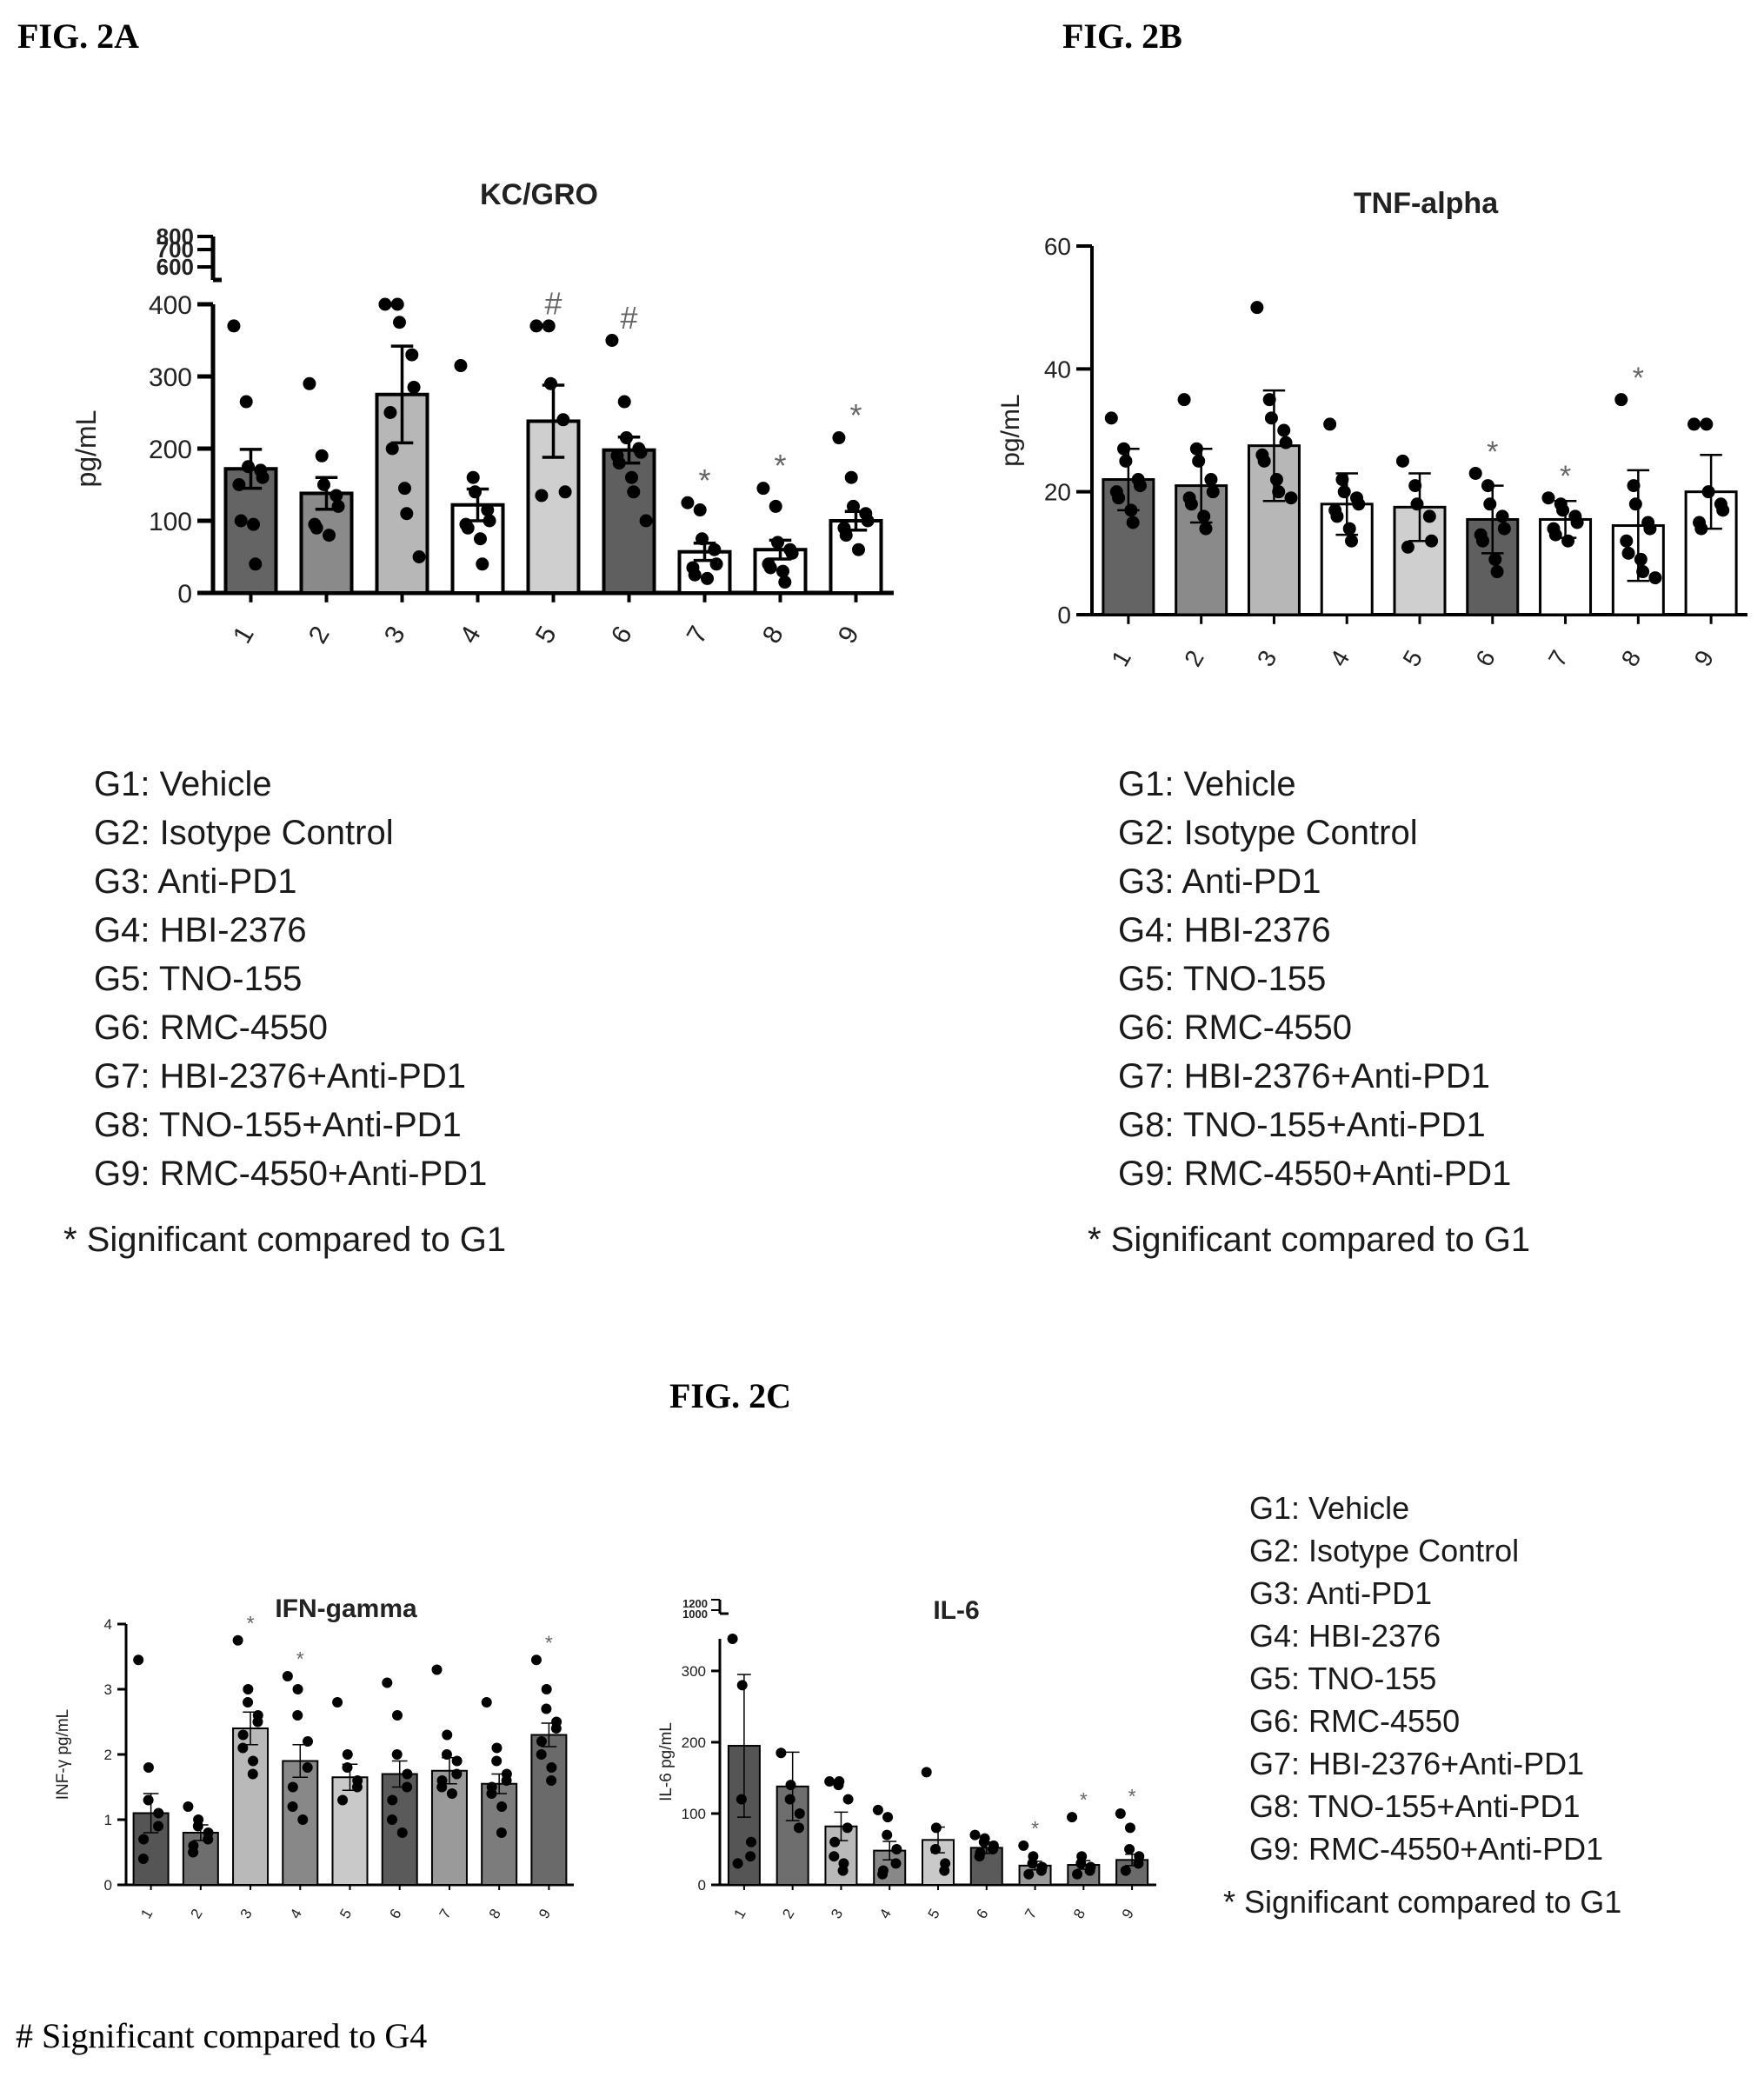 The height and width of the screenshot is (2077, 1764). What do you see at coordinates (956, 1610) in the screenshot?
I see `chart-title: IL-6` at bounding box center [956, 1610].